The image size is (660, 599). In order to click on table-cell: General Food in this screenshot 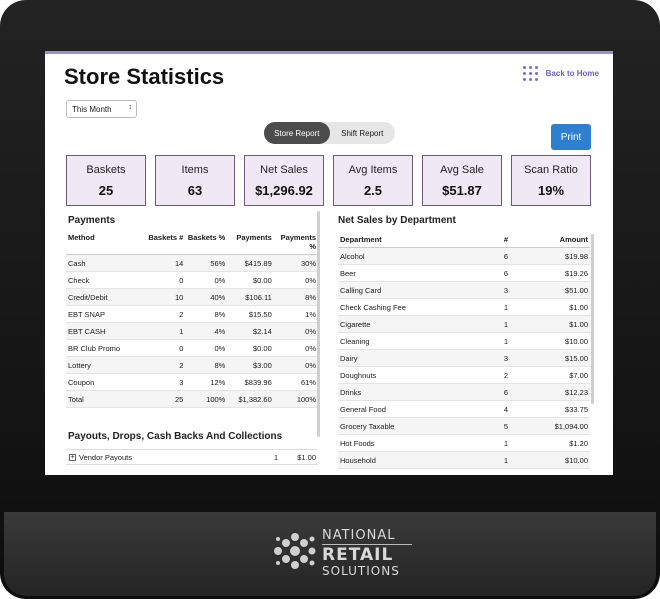, I will do `click(413, 409)`.